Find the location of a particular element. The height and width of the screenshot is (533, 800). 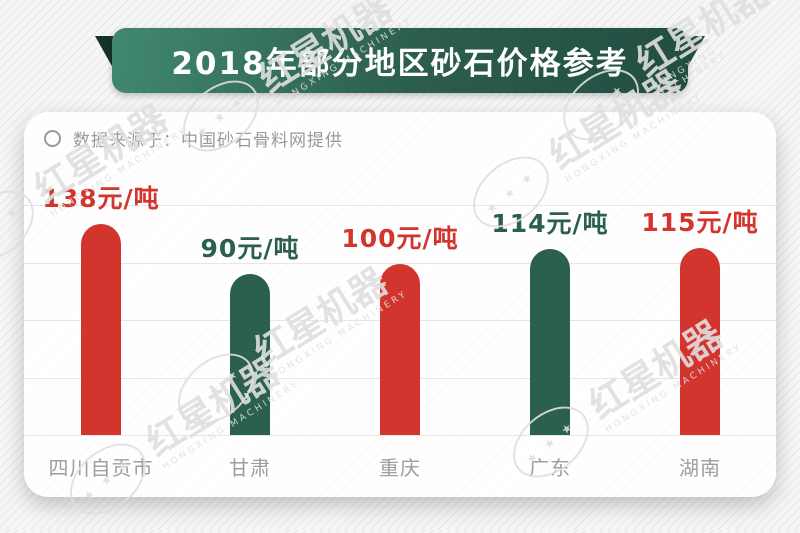

source-row: 数据来源于：中国砂石骨料网提供 is located at coordinates (193, 138).